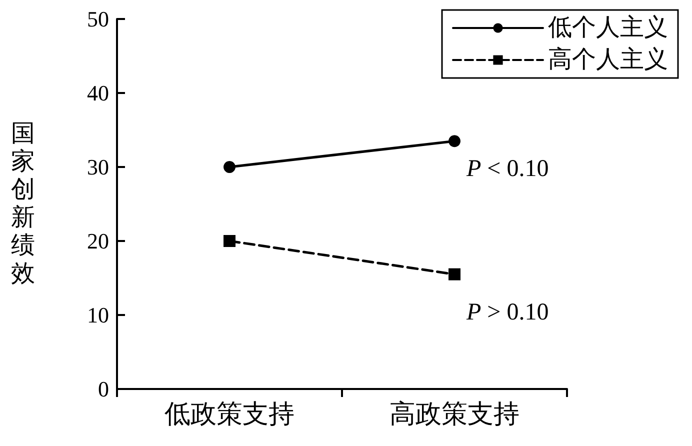 This screenshot has height=446, width=692. Describe the element at coordinates (98, 167) in the screenshot. I see `y-tick-label: 30` at that location.